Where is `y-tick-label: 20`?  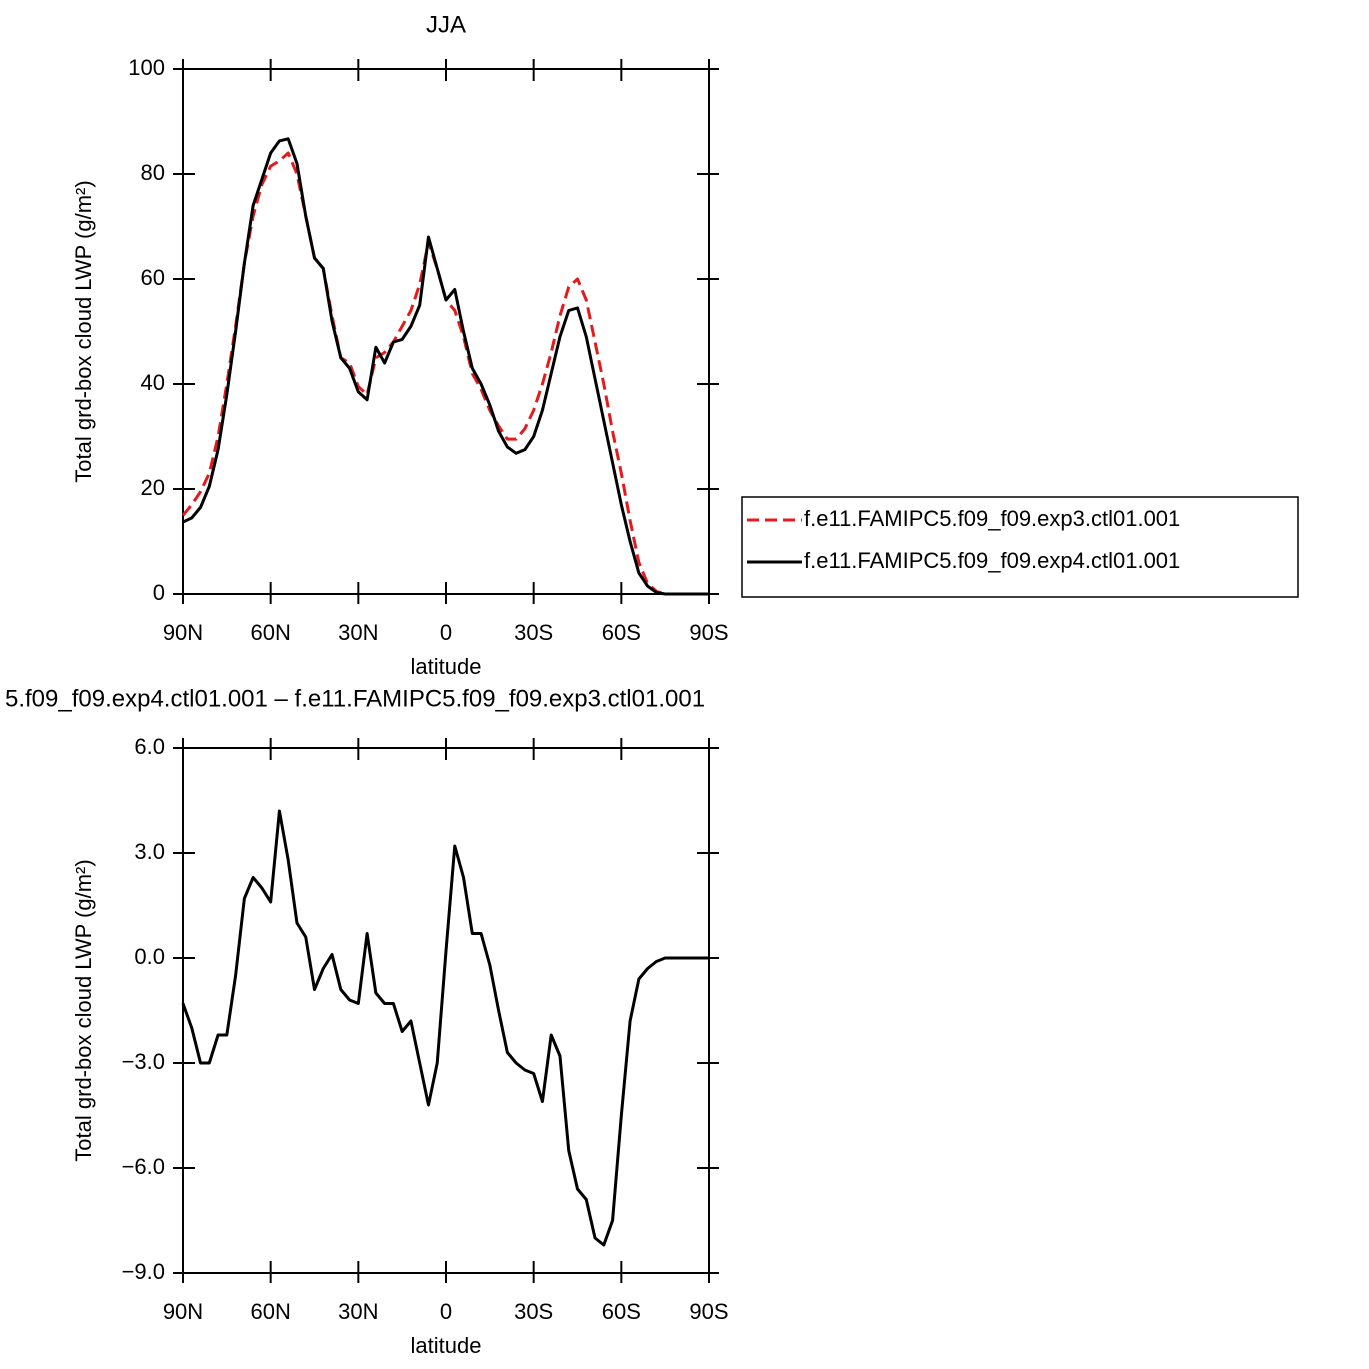 y-tick-label: 20 is located at coordinates (153, 487).